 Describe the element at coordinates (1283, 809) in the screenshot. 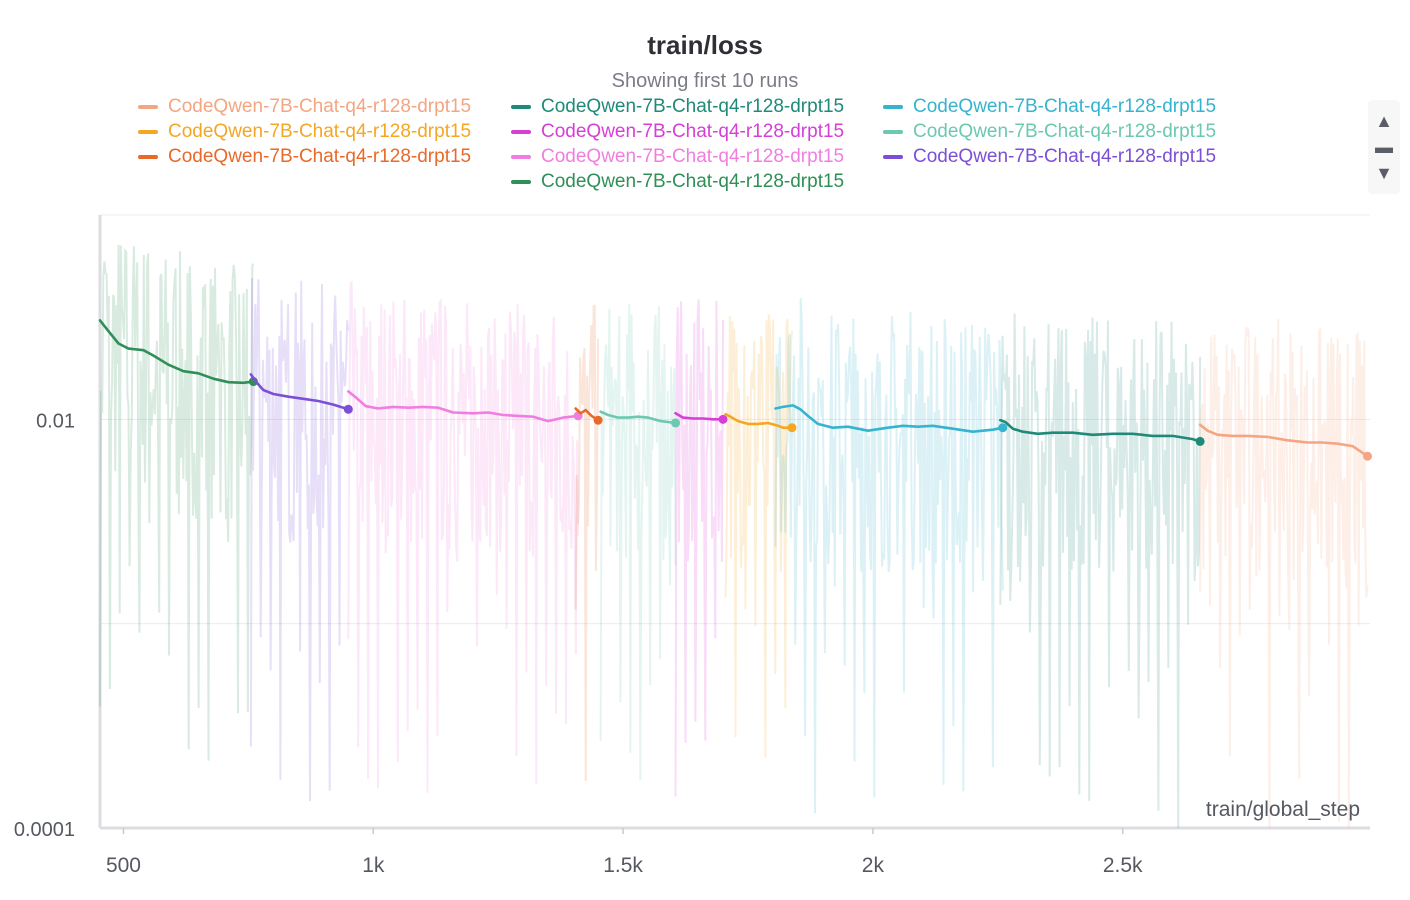

I see `x-axis-title: train/global_step` at that location.